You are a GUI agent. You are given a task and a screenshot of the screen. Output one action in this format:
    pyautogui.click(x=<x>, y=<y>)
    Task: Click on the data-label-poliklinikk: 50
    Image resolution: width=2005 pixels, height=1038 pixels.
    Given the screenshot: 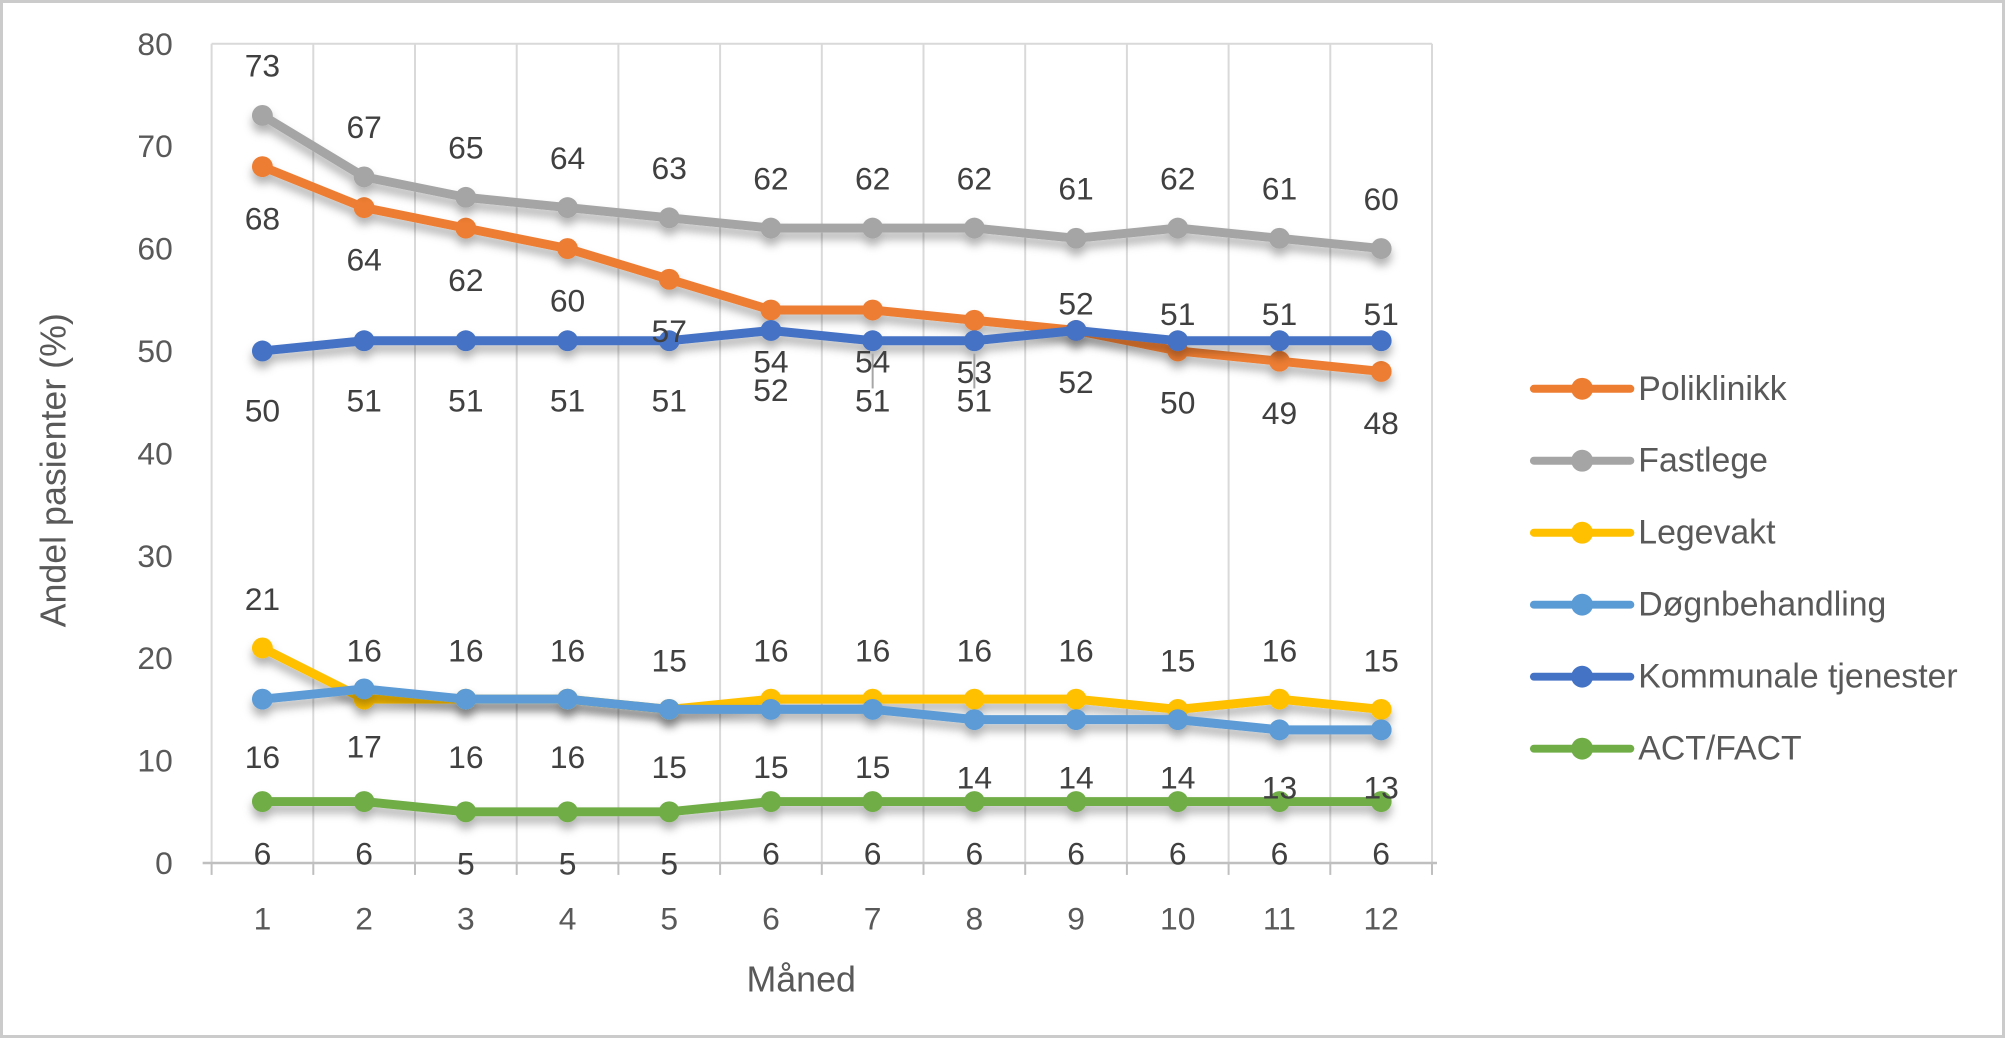 What is the action you would take?
    pyautogui.click(x=1177, y=403)
    